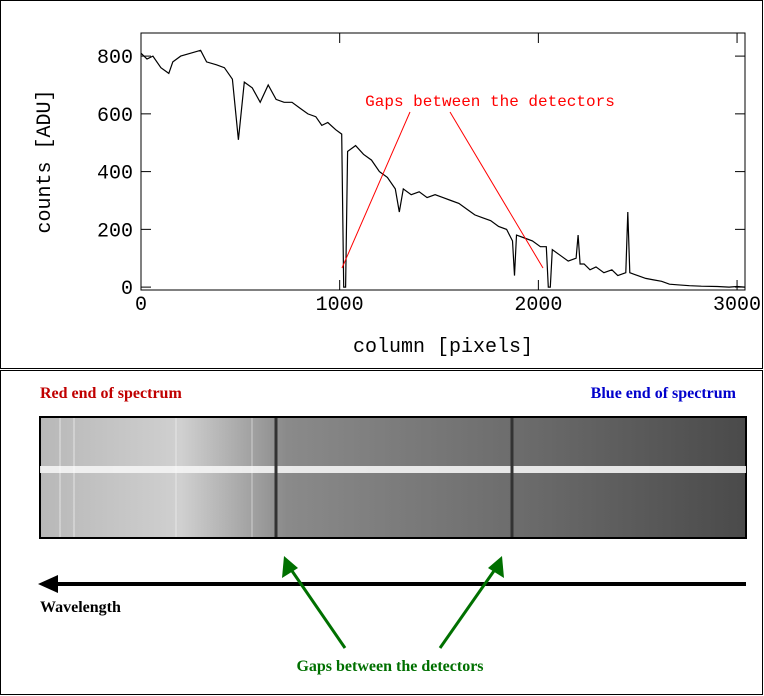 The height and width of the screenshot is (696, 764). I want to click on y-tick-label: 600, so click(115, 116).